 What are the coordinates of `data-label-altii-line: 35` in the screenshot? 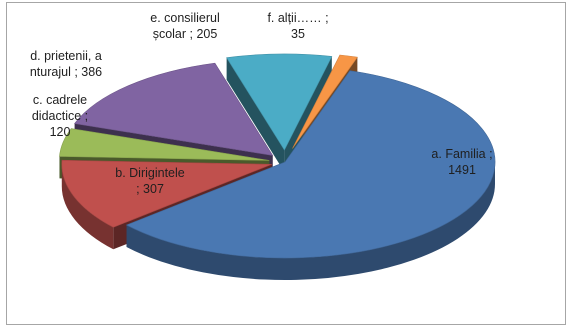 It's located at (298, 34).